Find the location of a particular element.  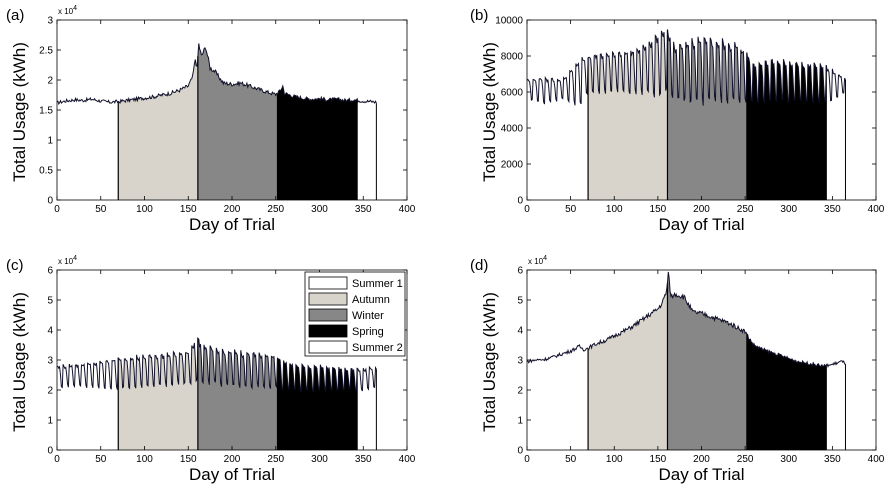

y-tick-label: 4 is located at coordinates (50, 331).